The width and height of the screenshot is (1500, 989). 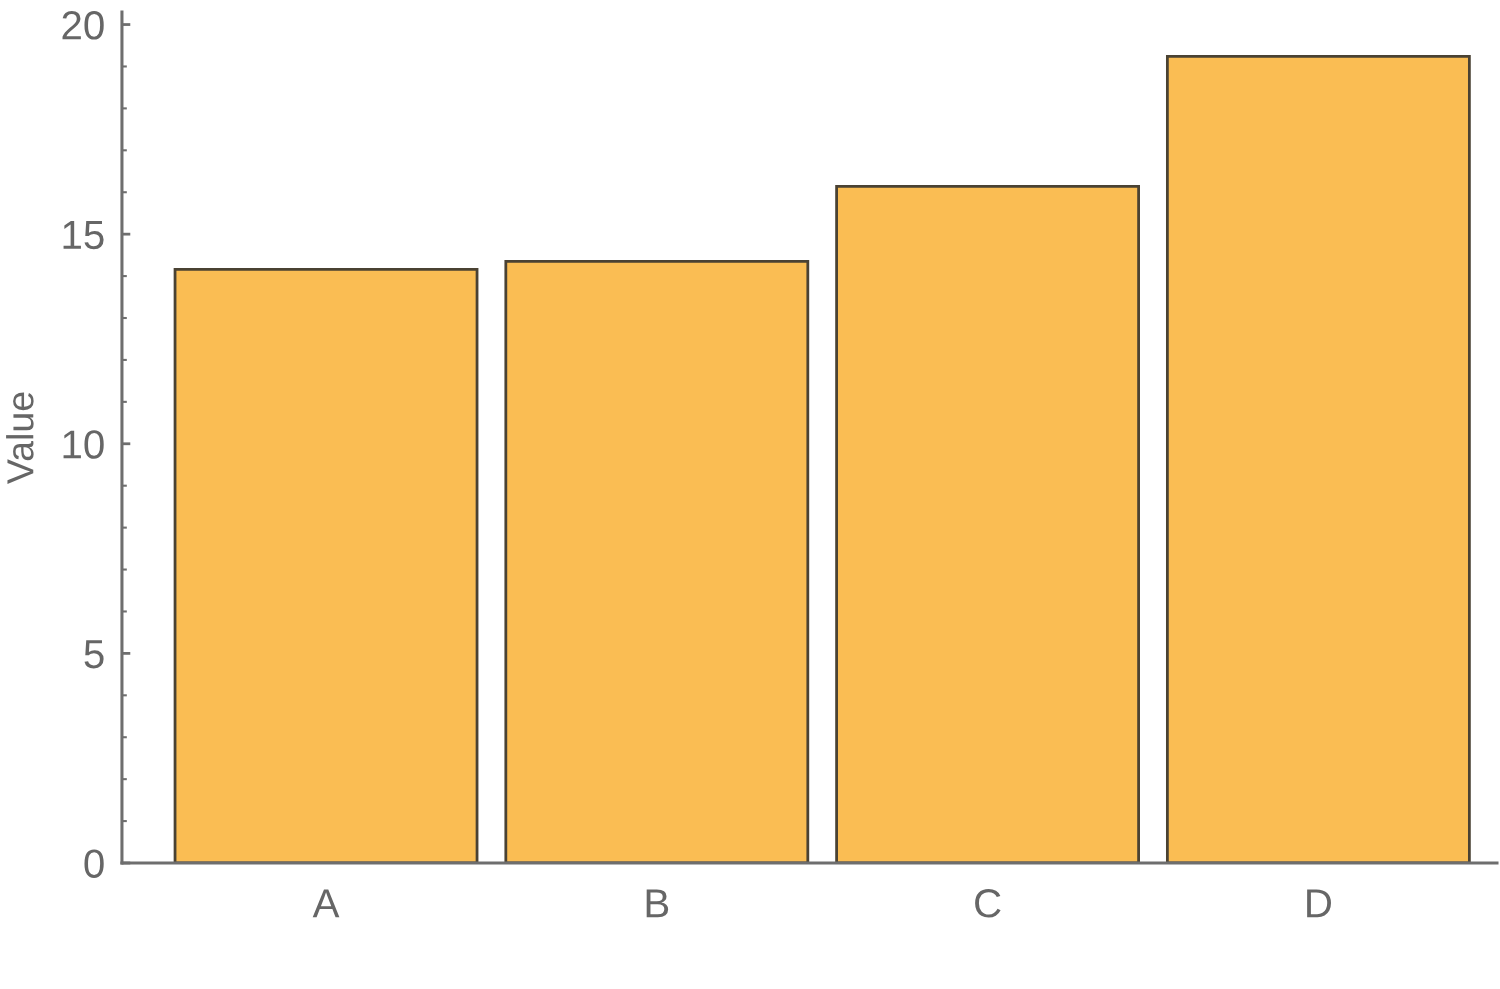 I want to click on x-tick-label: A, so click(x=326, y=903).